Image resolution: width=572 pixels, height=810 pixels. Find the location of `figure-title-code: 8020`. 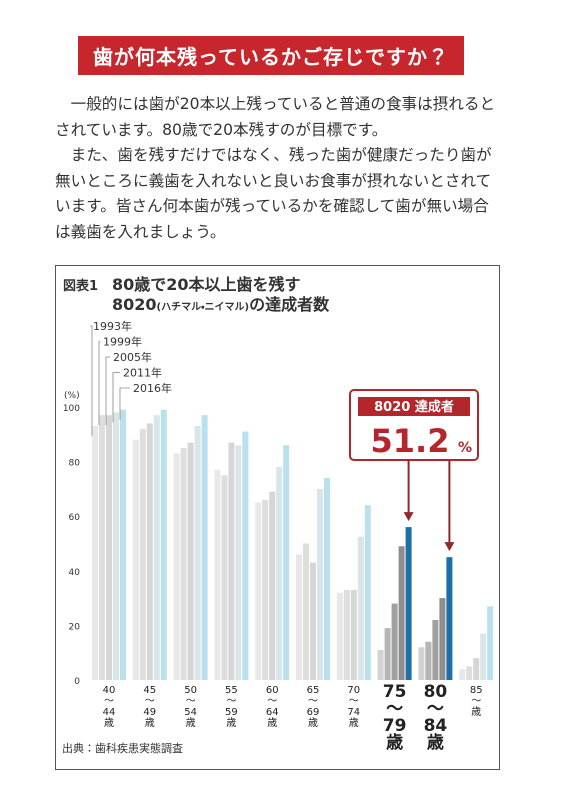

figure-title-code: 8020 is located at coordinates (134, 304).